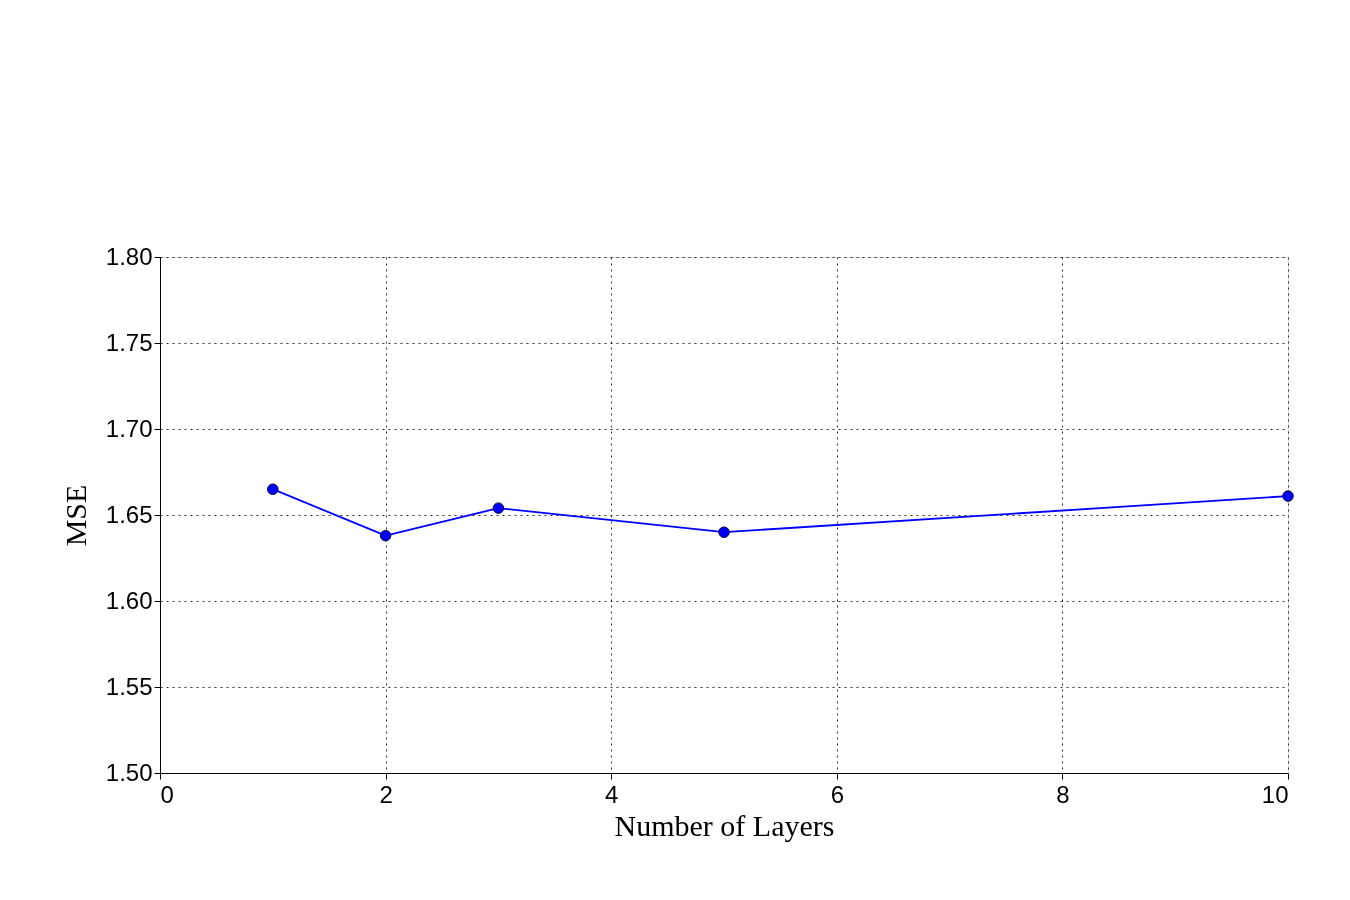 The width and height of the screenshot is (1350, 900). What do you see at coordinates (724, 825) in the screenshot?
I see `x-axis-title: Number of Layers` at bounding box center [724, 825].